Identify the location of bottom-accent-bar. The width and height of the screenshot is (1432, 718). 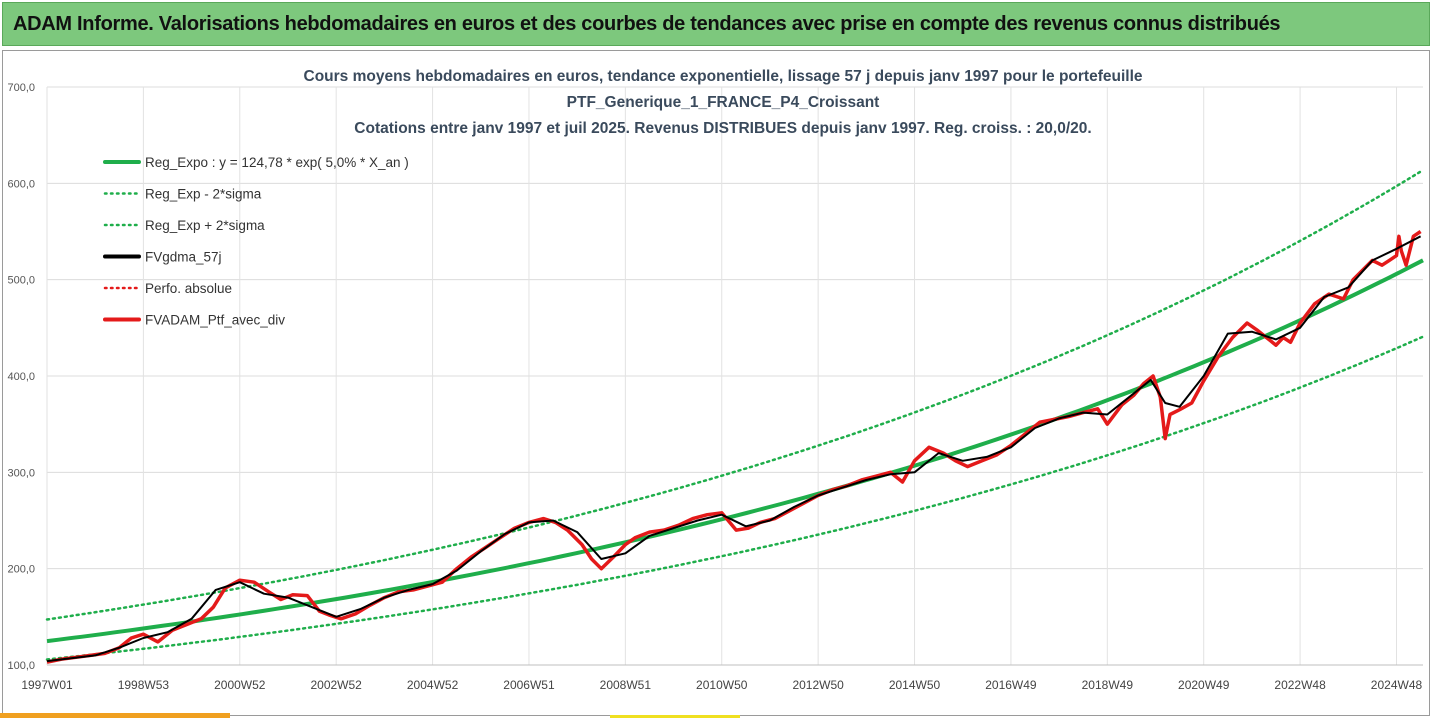
(115, 715).